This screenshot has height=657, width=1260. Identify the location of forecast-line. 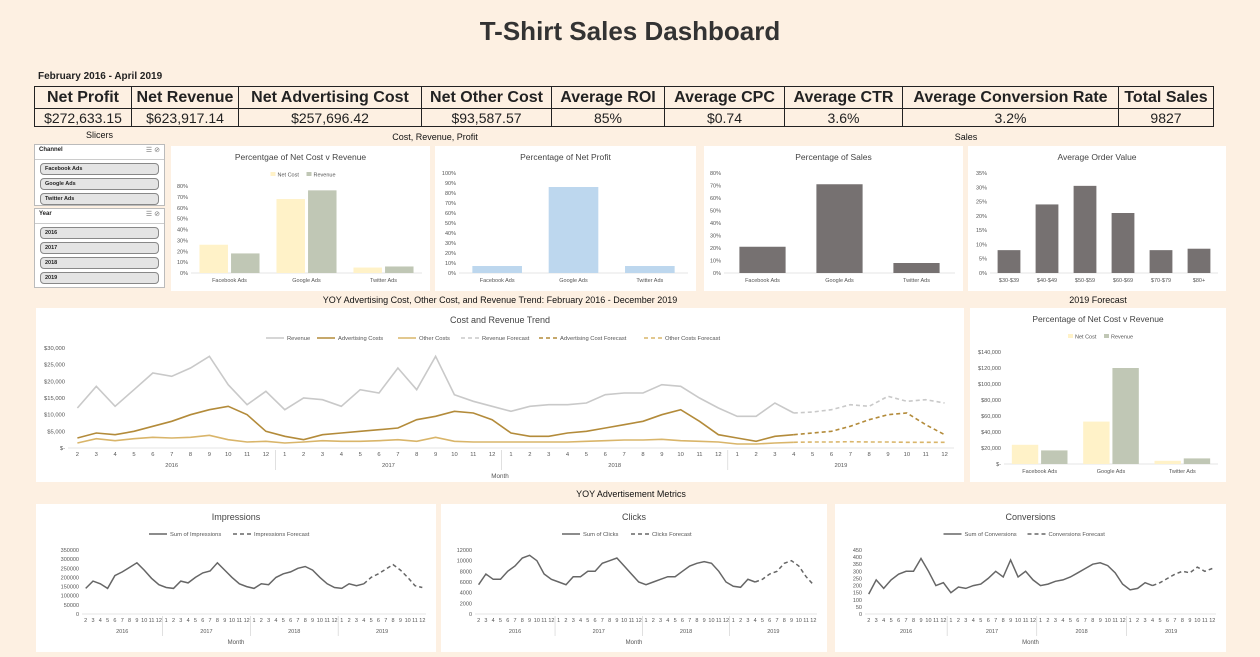
(869, 442).